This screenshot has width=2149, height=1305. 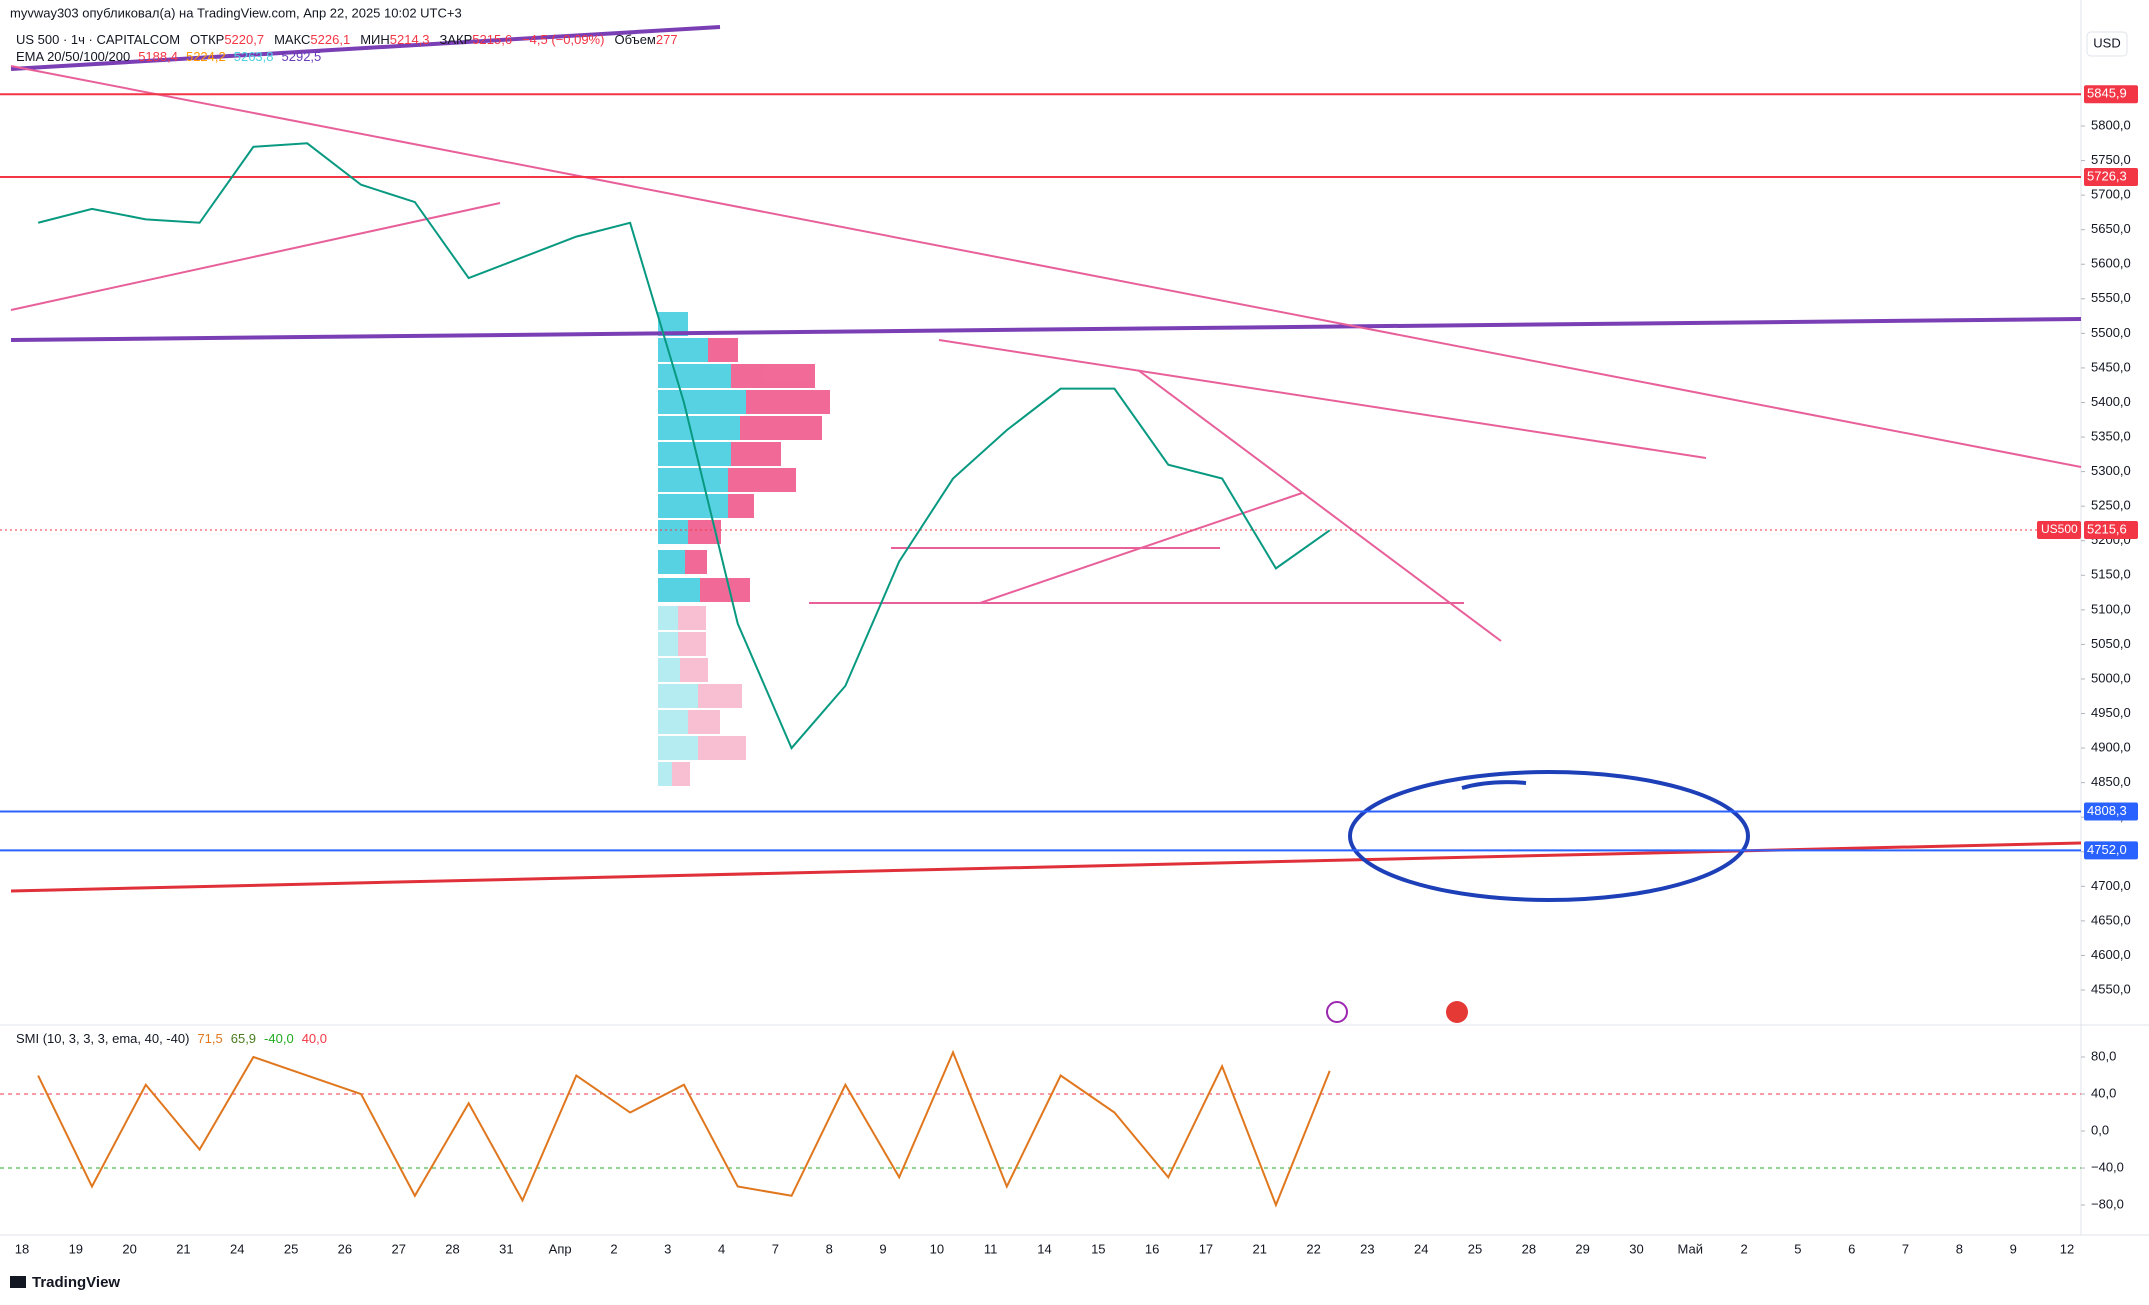 What do you see at coordinates (456, 39) in the screenshot?
I see `legend-item: ЗАКР` at bounding box center [456, 39].